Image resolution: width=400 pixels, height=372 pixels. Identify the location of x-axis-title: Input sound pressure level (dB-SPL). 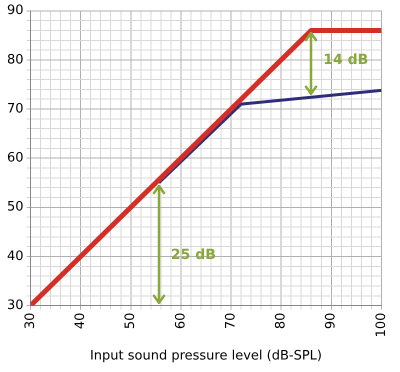
(206, 356).